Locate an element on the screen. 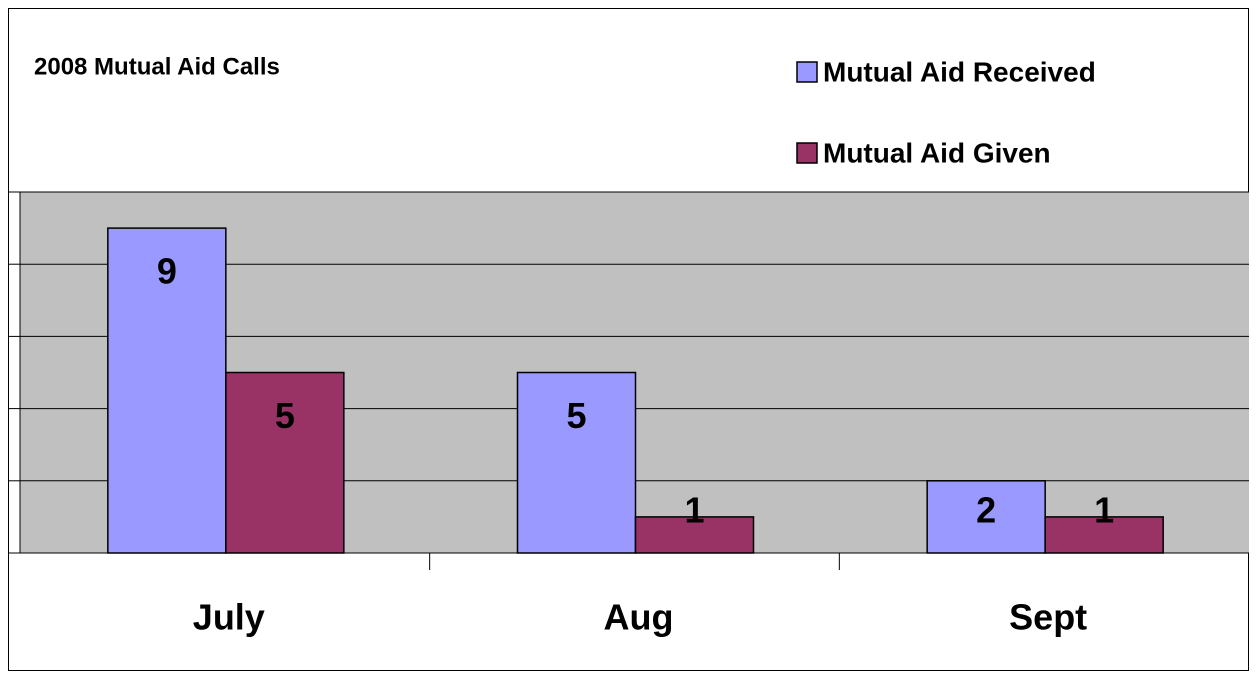 Image resolution: width=1256 pixels, height=679 pixels. legend-label: Mutual Aid Given is located at coordinates (937, 152).